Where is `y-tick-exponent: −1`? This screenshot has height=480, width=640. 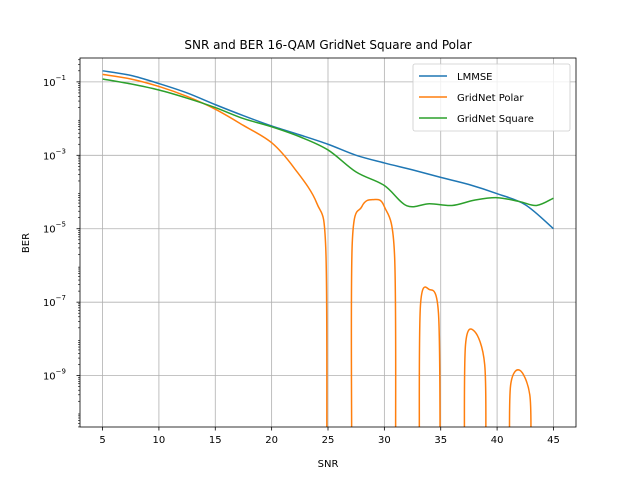 y-tick-exponent: −1 is located at coordinates (61, 78).